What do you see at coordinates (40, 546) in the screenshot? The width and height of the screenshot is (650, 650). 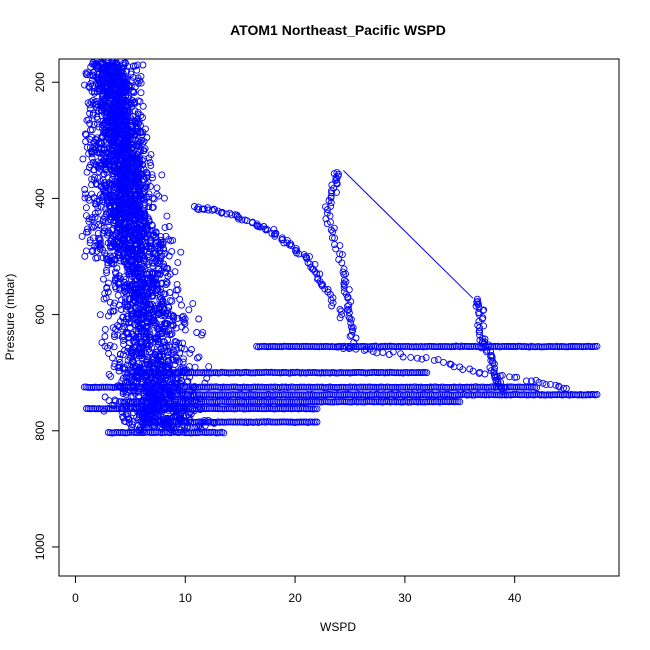 I see `y-tick-label: 1000` at bounding box center [40, 546].